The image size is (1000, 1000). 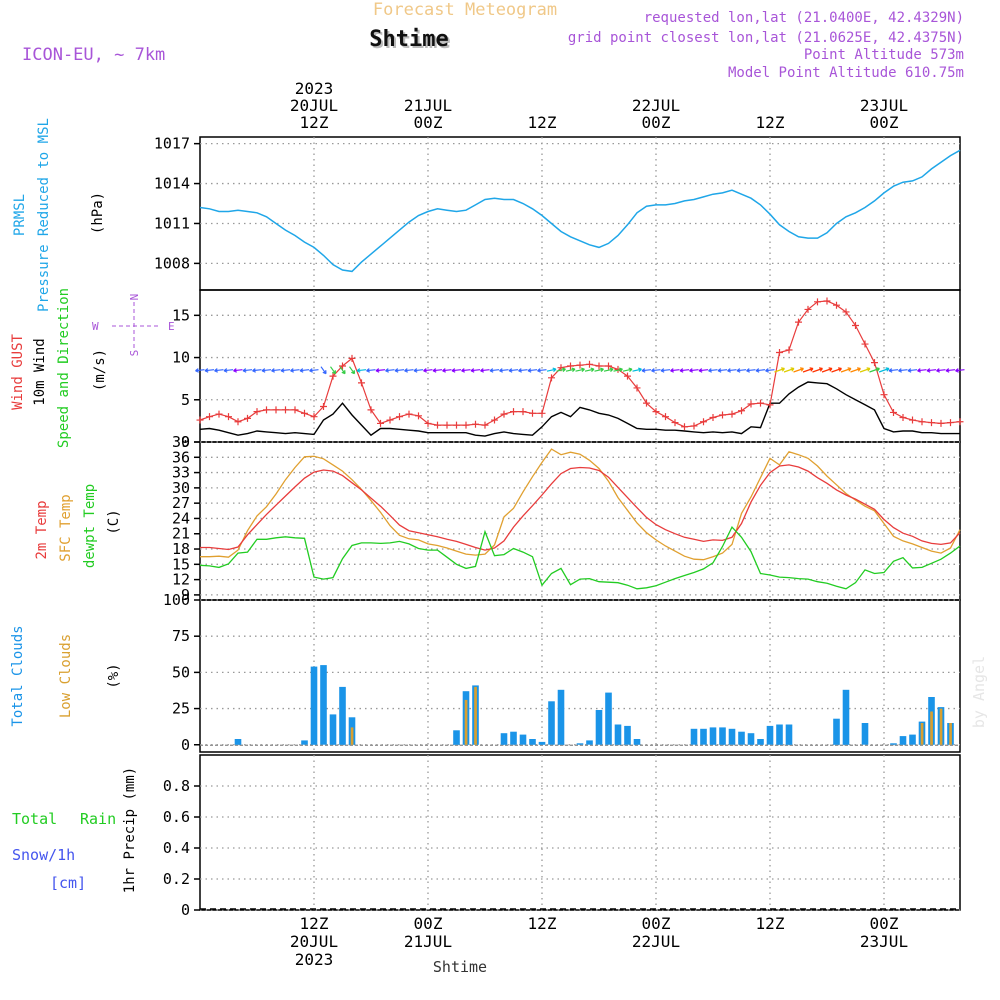 I want to click on clouds-tick-label: 0, so click(x=185, y=745).